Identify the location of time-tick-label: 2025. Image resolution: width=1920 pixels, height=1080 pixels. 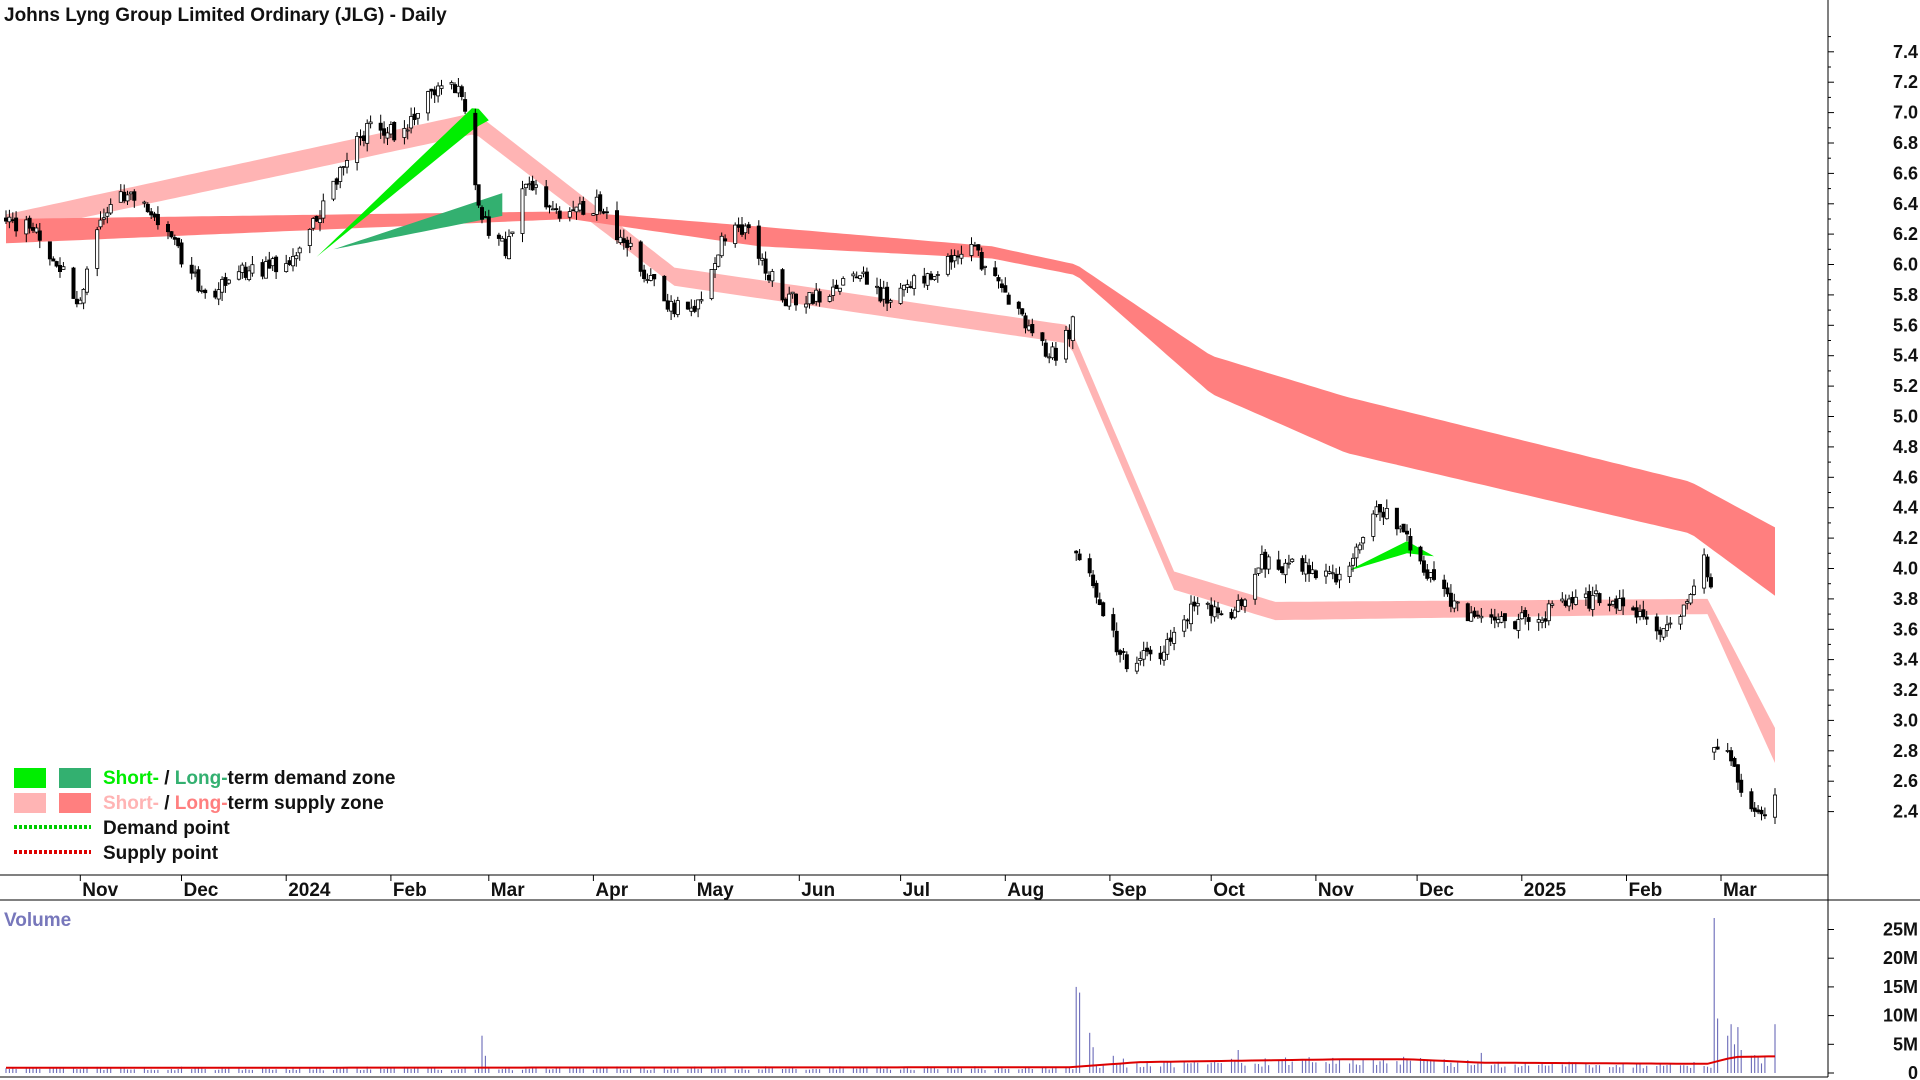
(1545, 890).